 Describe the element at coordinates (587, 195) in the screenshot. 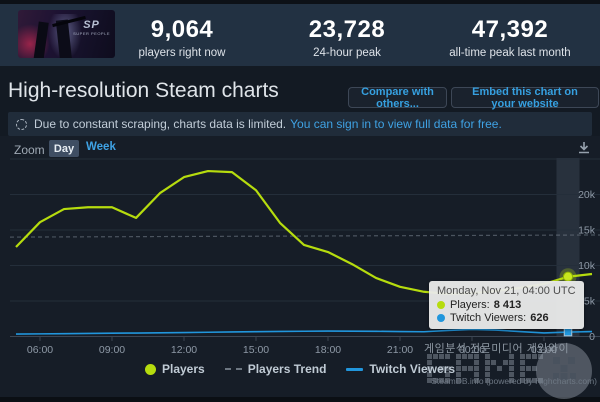

I see `svg-text: 20k` at that location.